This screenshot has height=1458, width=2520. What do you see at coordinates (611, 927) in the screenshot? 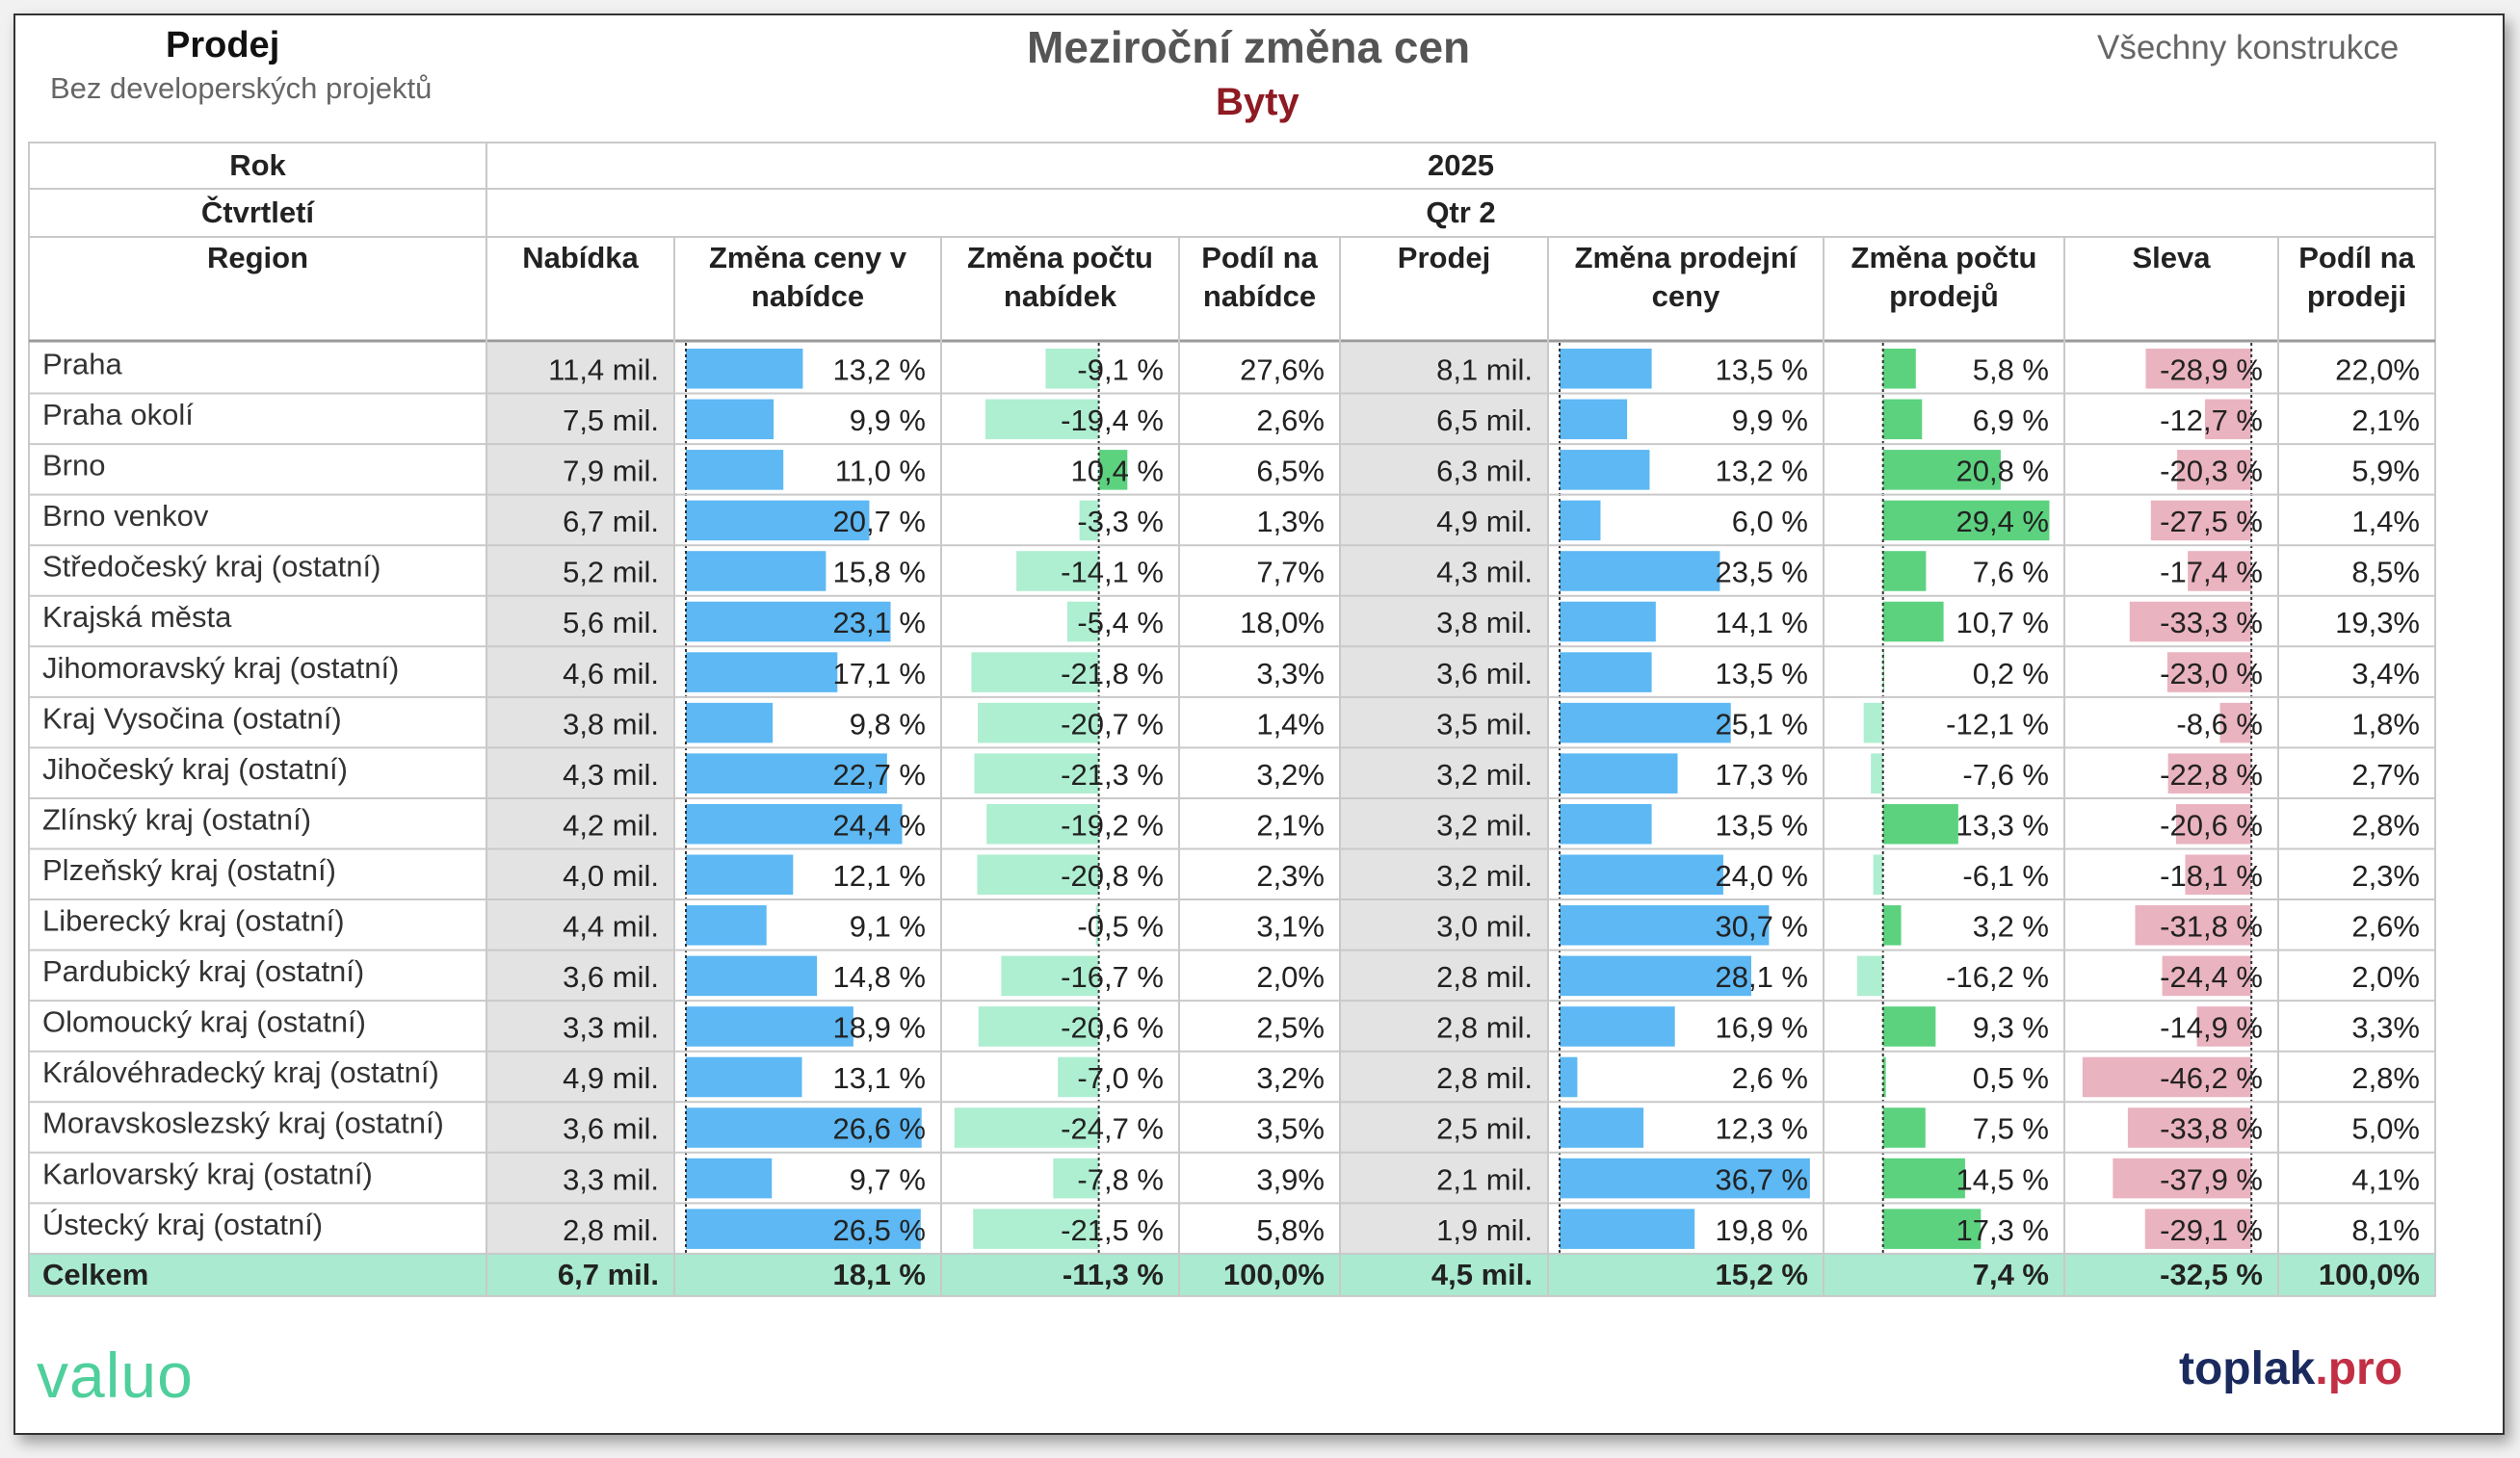
I see `cell-value: 4,4 mil.` at bounding box center [611, 927].